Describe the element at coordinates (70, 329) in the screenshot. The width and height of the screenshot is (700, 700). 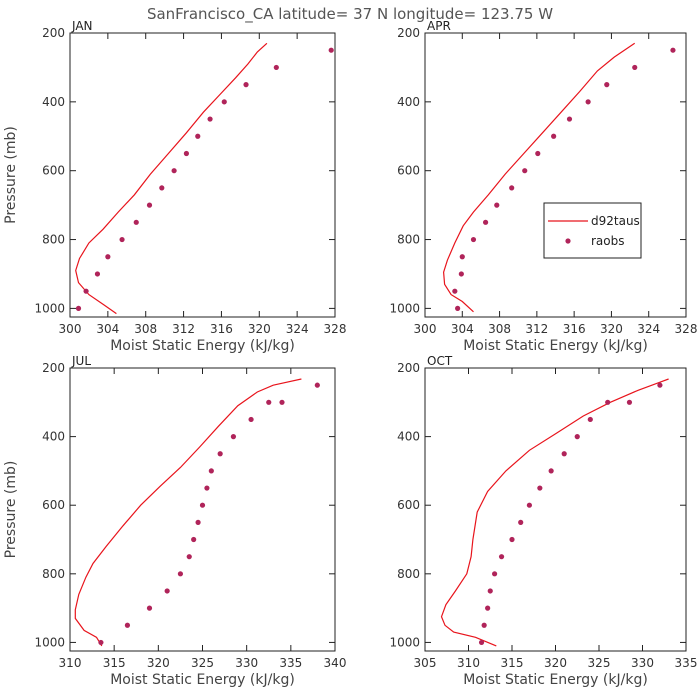
I see `x-tick-label: 300` at that location.